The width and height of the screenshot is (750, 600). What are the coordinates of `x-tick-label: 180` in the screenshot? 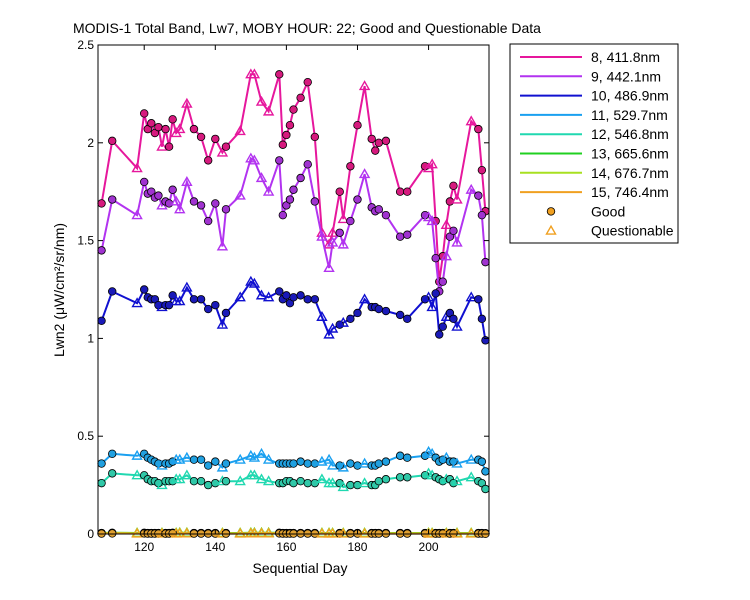 It's located at (357, 547).